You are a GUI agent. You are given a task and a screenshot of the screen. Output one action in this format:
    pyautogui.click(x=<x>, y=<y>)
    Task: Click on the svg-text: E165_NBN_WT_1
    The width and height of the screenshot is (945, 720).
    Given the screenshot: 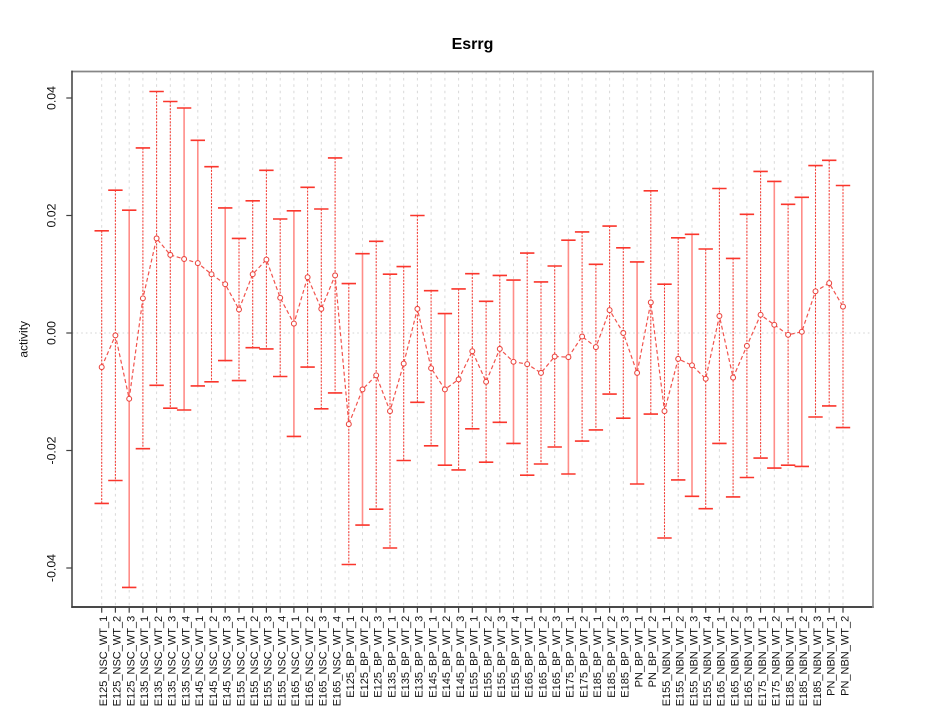 What is the action you would take?
    pyautogui.click(x=722, y=661)
    